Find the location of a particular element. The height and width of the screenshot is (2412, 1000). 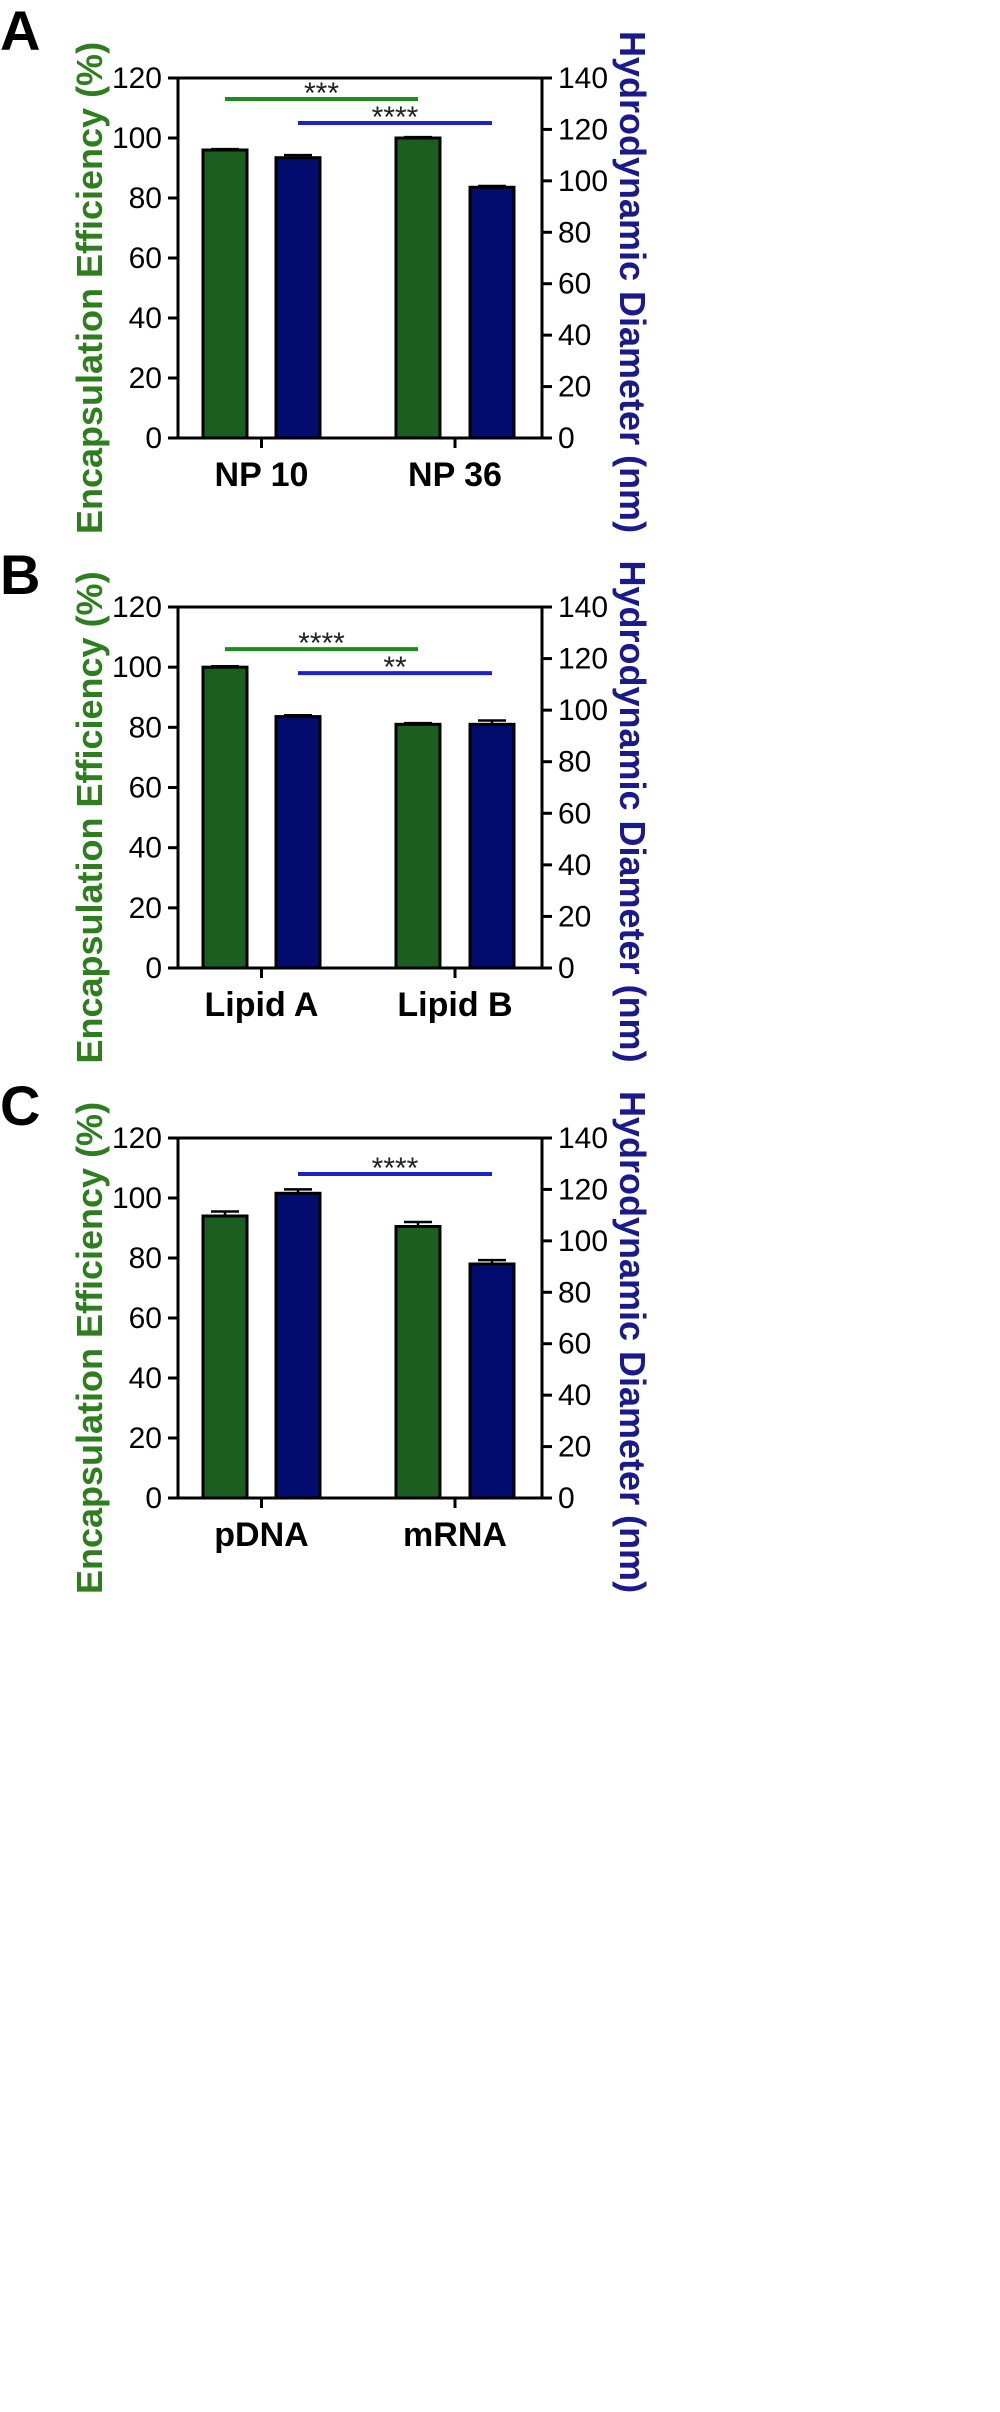

significance-label: *** is located at coordinates (321, 93).